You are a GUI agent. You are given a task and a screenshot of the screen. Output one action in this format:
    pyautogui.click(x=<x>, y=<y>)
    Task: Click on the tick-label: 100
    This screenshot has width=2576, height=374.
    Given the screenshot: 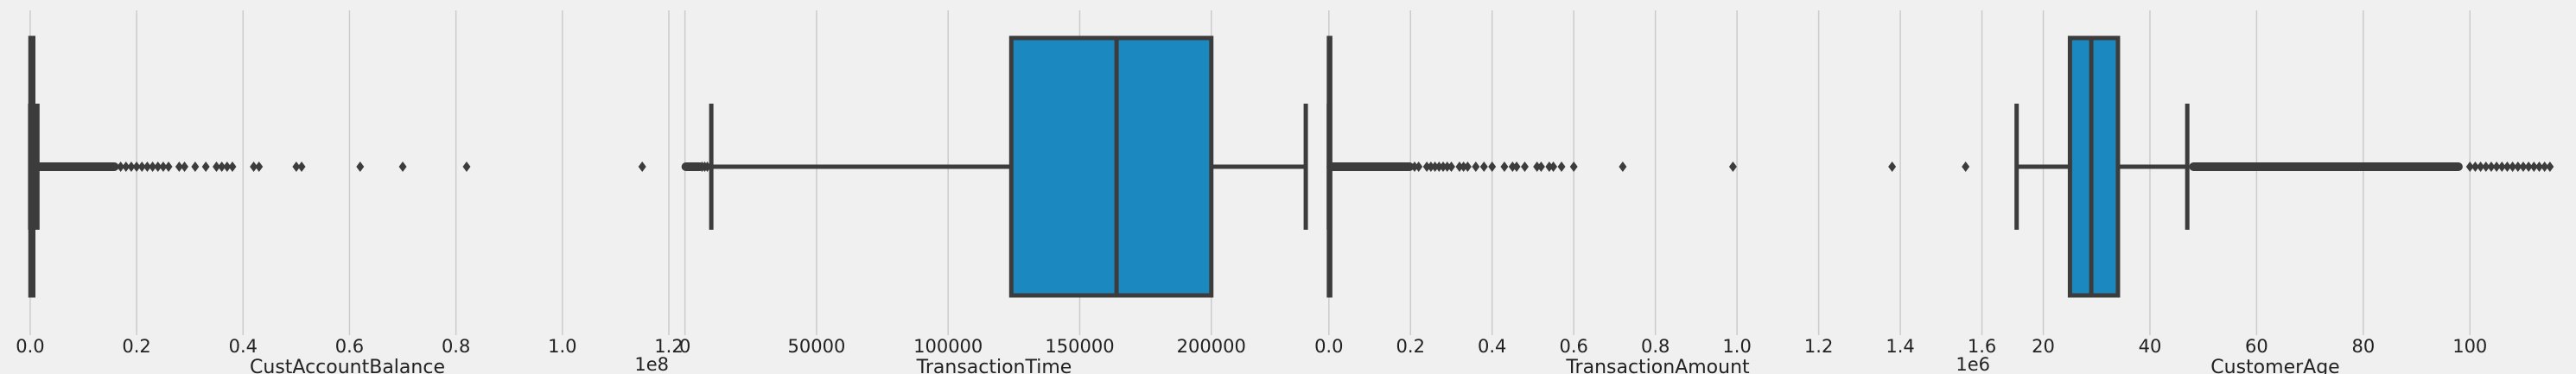 What is the action you would take?
    pyautogui.click(x=2470, y=346)
    